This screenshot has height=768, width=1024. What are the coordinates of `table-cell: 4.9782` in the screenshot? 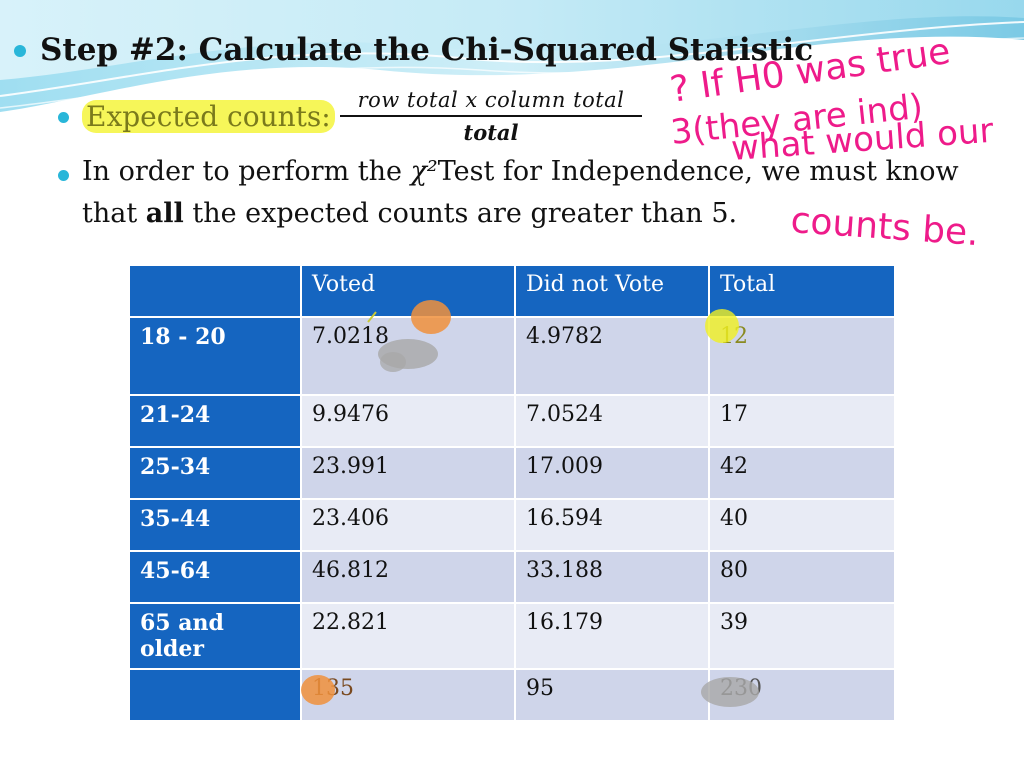 It's located at (612, 356).